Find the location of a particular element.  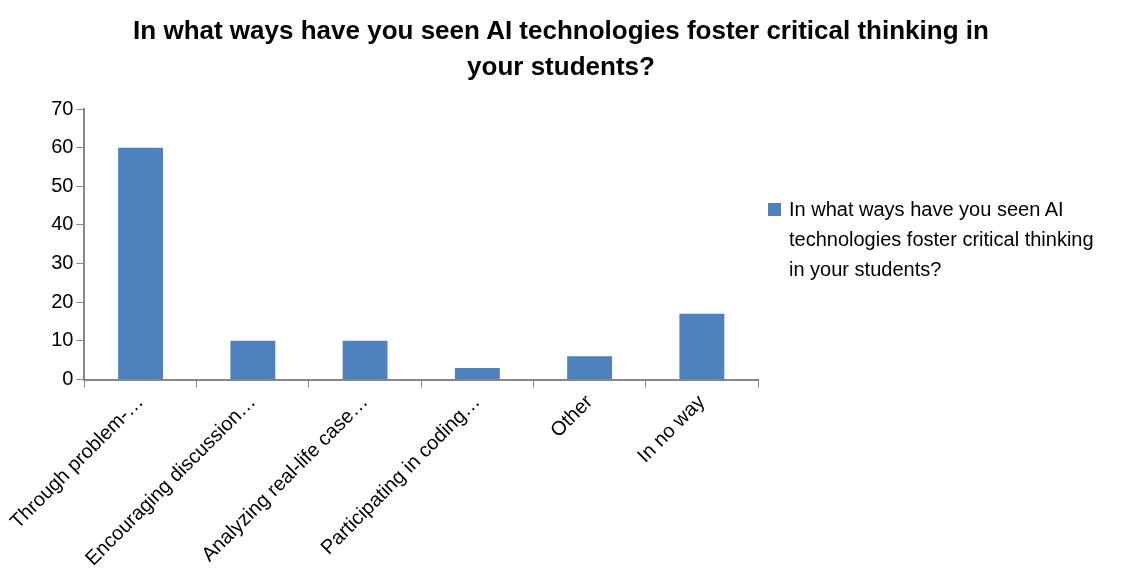

legend-label: In what ways have you seen AI technologies foster critical thinking in your students? is located at coordinates (942, 239).